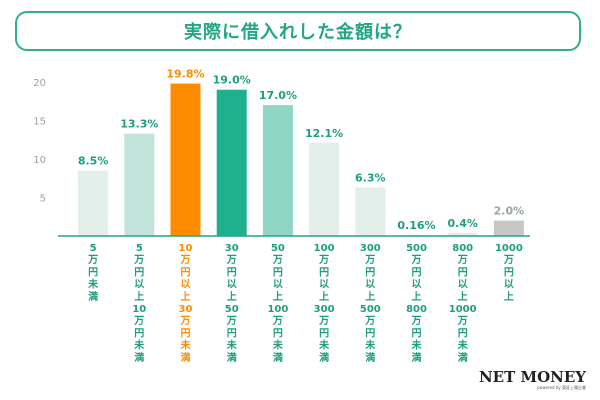 The image size is (600, 400). What do you see at coordinates (278, 95) in the screenshot?
I see `bar-value-label: 17.0%` at bounding box center [278, 95].